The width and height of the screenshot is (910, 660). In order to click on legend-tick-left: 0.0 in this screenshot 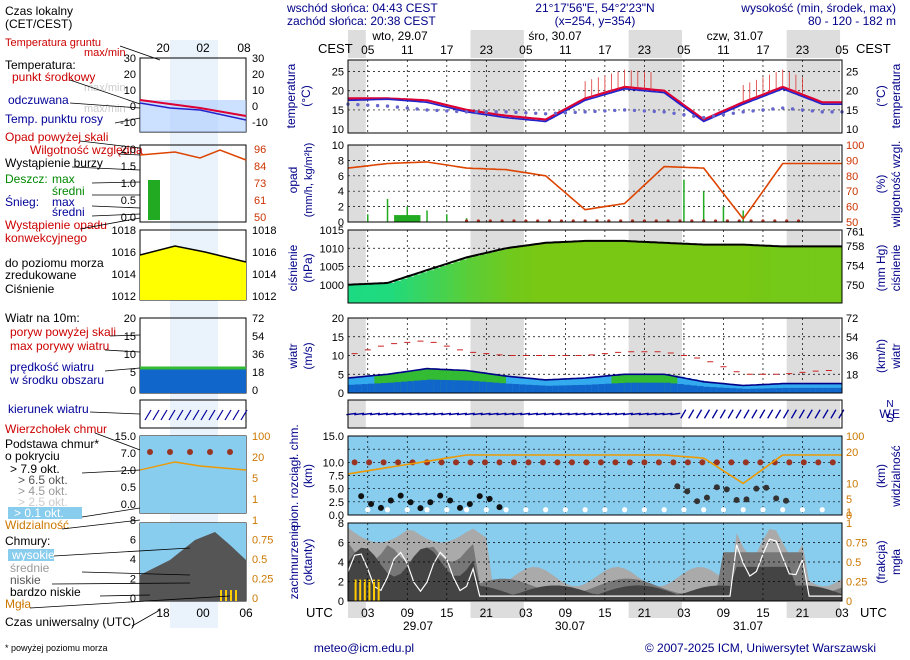, I will do `click(128, 218)`.